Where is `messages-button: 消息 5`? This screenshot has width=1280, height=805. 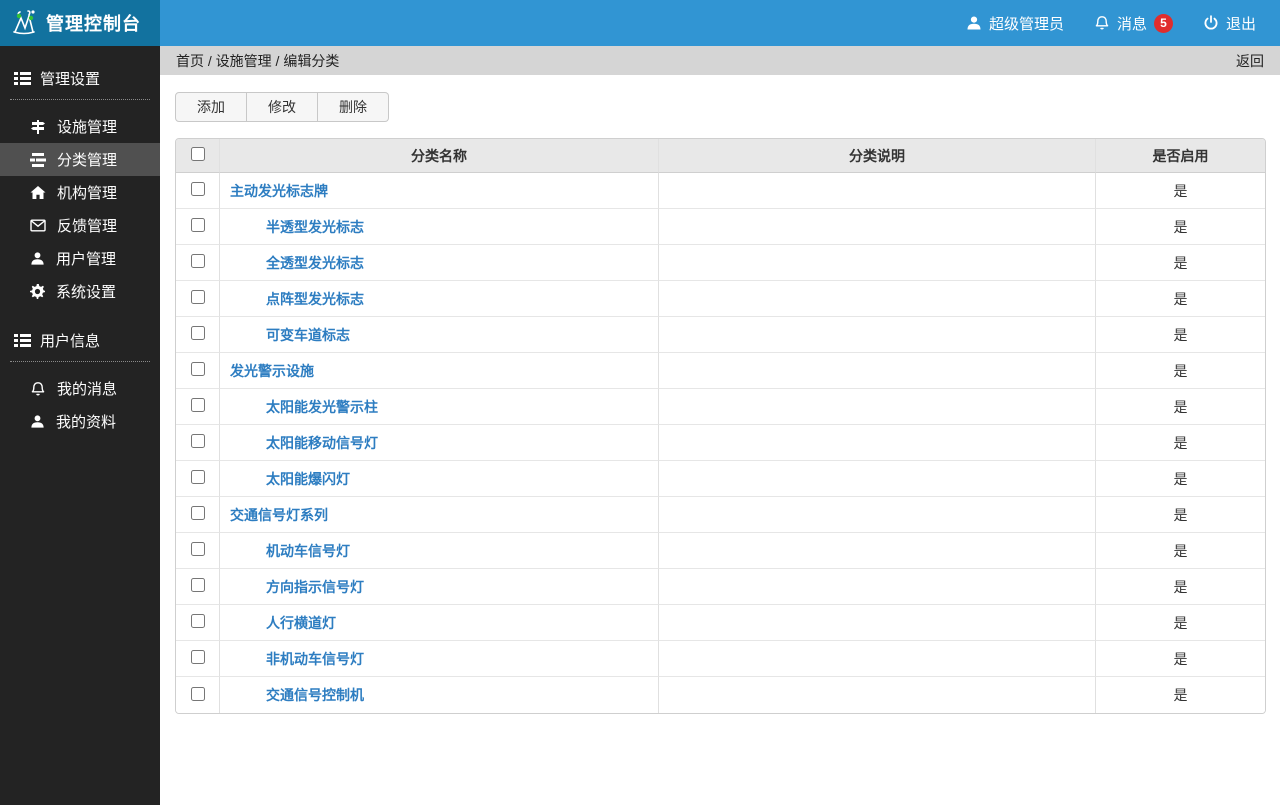 messages-button: 消息 5 is located at coordinates (1133, 23).